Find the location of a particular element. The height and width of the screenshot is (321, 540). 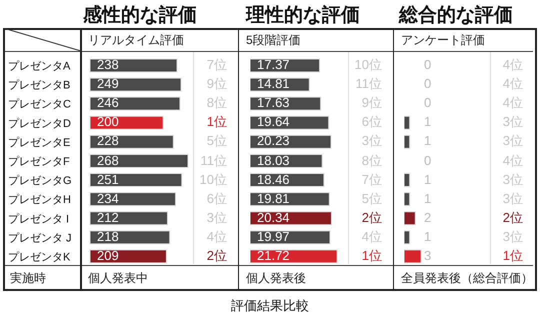

data-label: 238 is located at coordinates (108, 65).